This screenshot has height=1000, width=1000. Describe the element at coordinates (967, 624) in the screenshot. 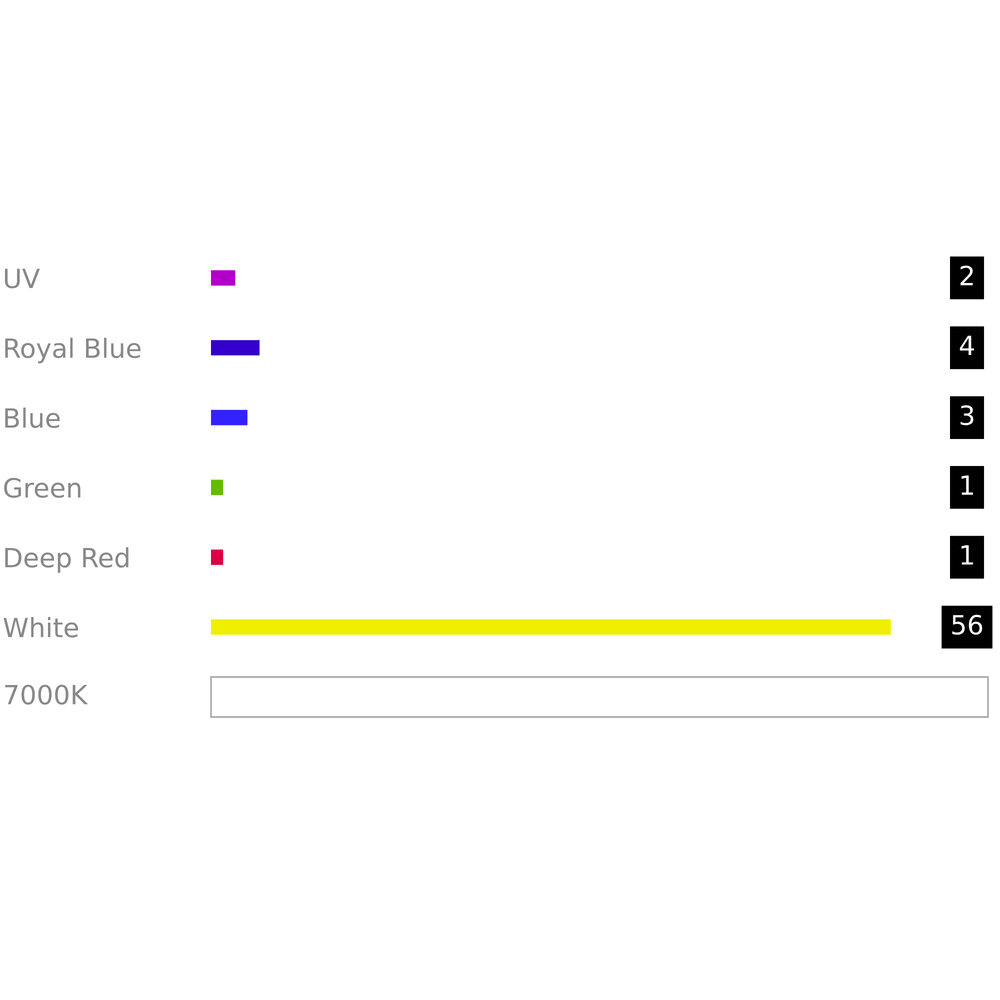

I see `data-label: 56` at that location.